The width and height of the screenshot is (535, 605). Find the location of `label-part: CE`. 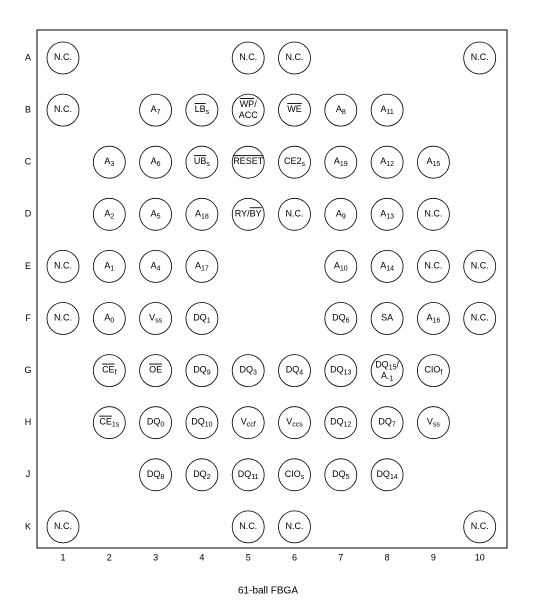

label-part: CE is located at coordinates (108, 370).